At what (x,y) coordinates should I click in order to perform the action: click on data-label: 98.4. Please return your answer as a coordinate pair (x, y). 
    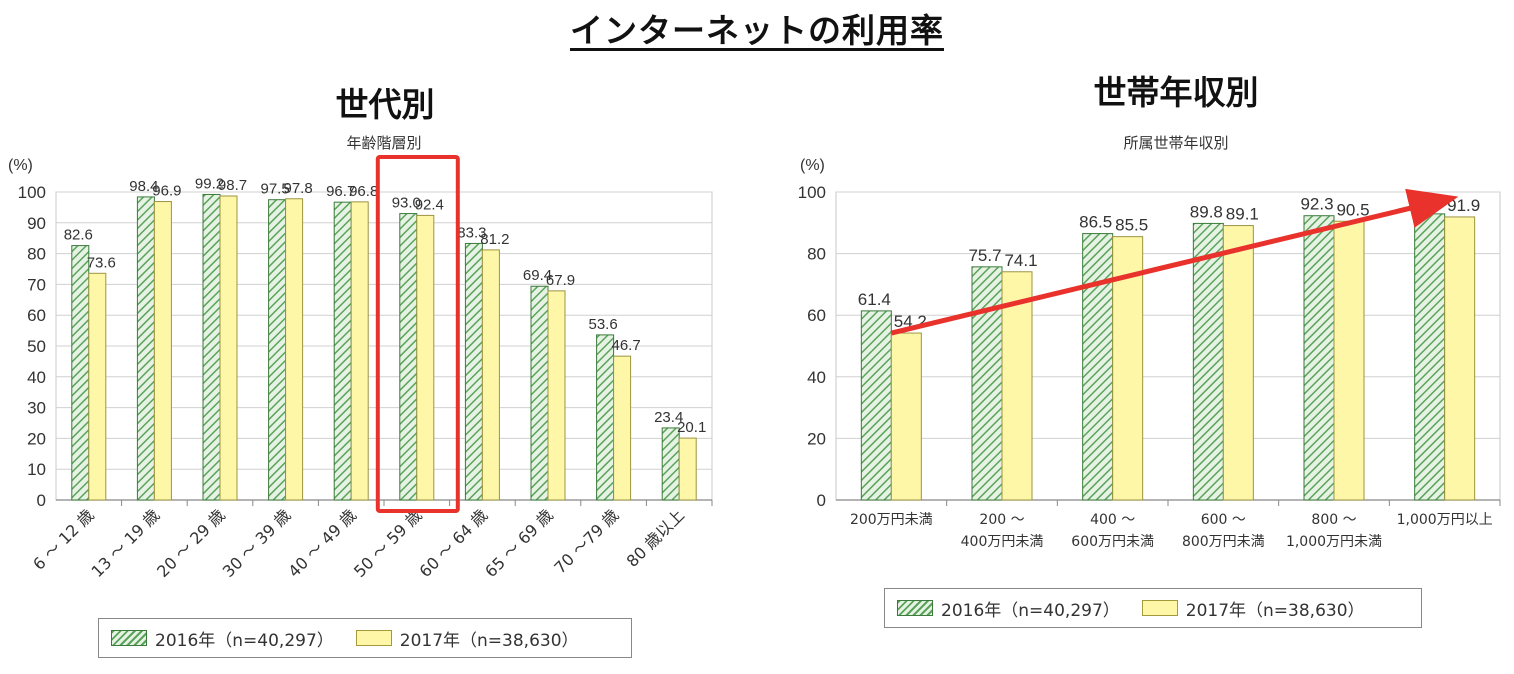
    Looking at the image, I should click on (143, 186).